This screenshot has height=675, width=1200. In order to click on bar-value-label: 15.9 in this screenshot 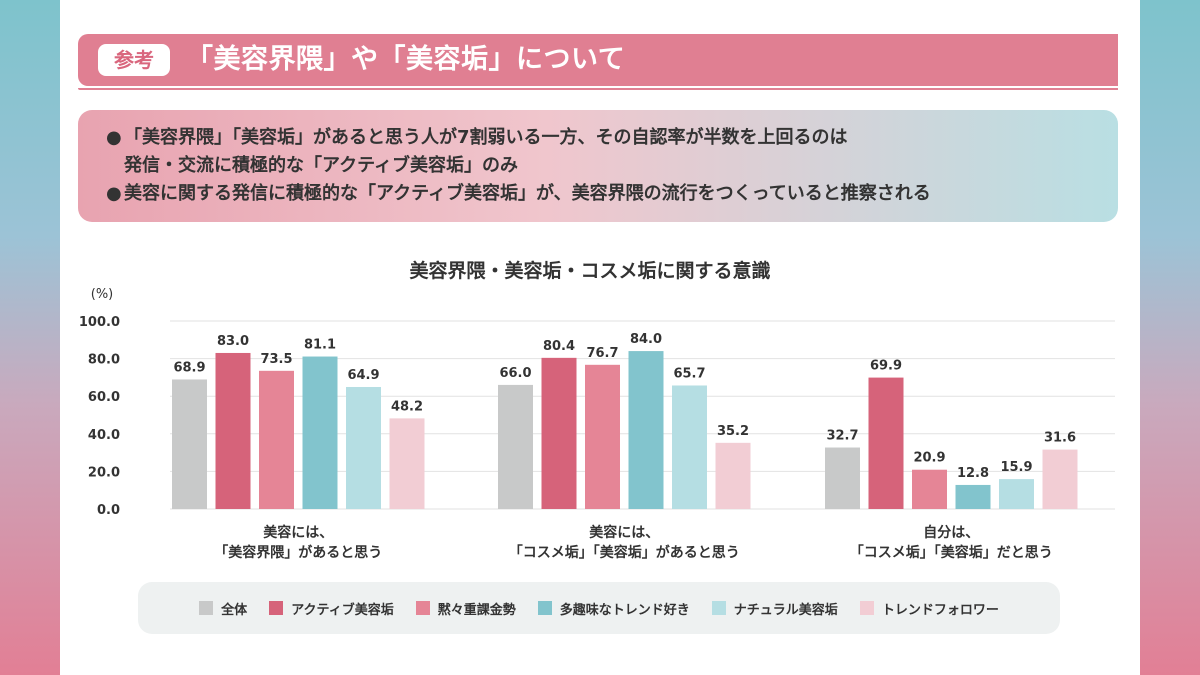, I will do `click(1016, 467)`.